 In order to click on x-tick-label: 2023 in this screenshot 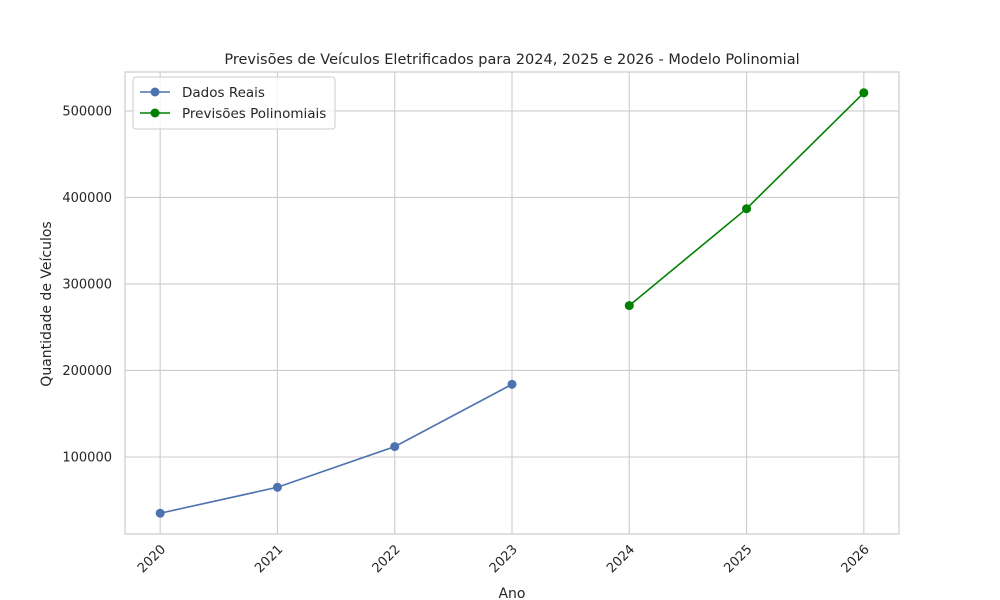, I will do `click(504, 559)`.